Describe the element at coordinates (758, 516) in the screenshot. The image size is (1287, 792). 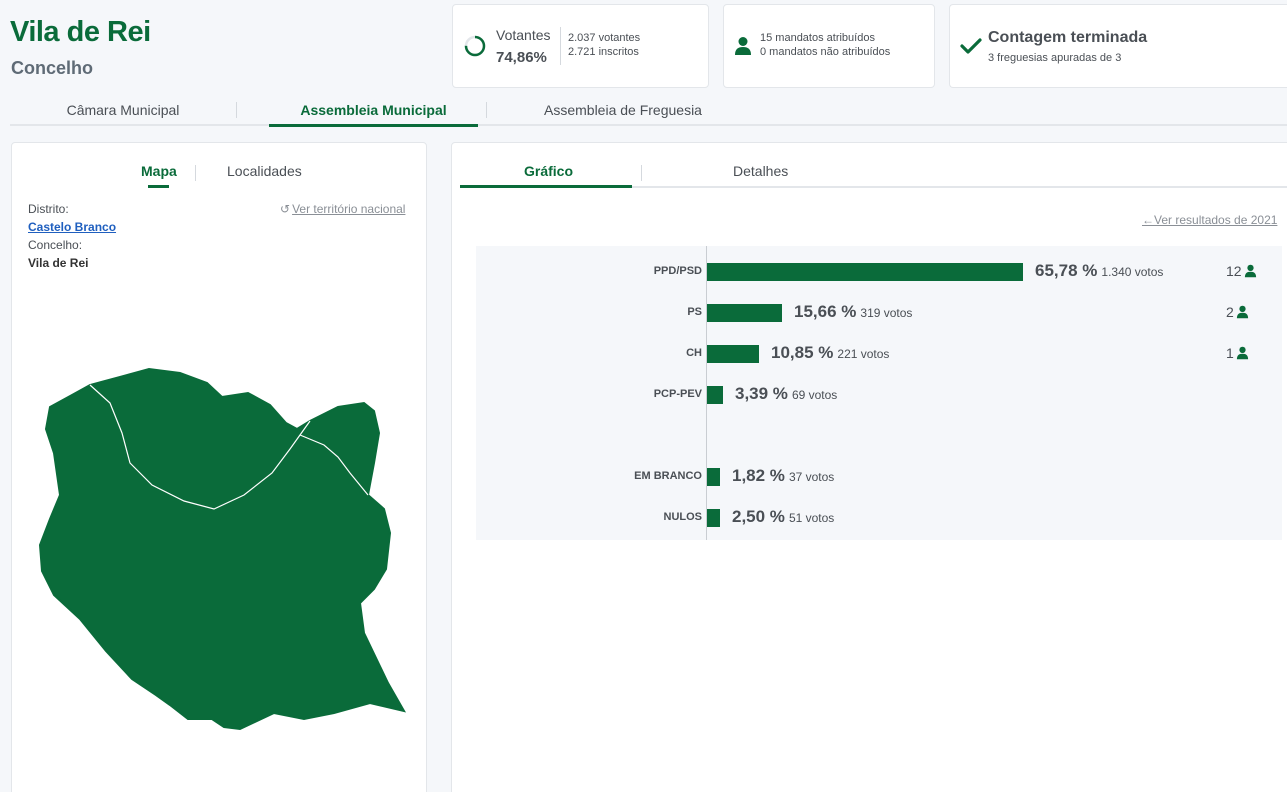
I see `percent-value: 2,50 %` at that location.